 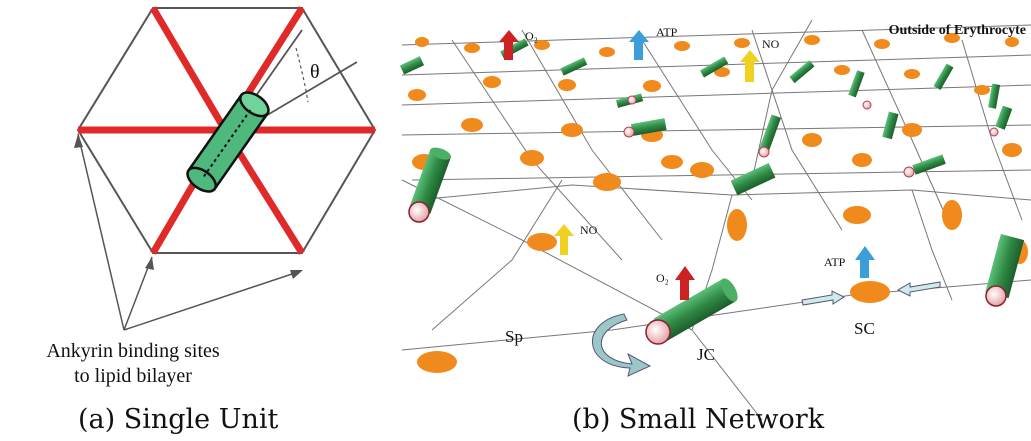 What do you see at coordinates (178, 419) in the screenshot?
I see `caption-single-unit: (a) Single Unit` at bounding box center [178, 419].